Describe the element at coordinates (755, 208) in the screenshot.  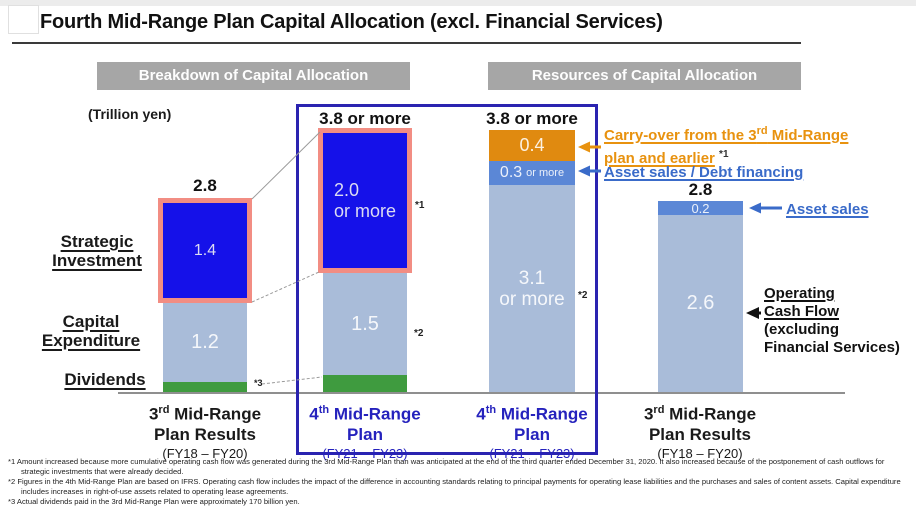
I see `asset-sales-arrow-icon` at that location.